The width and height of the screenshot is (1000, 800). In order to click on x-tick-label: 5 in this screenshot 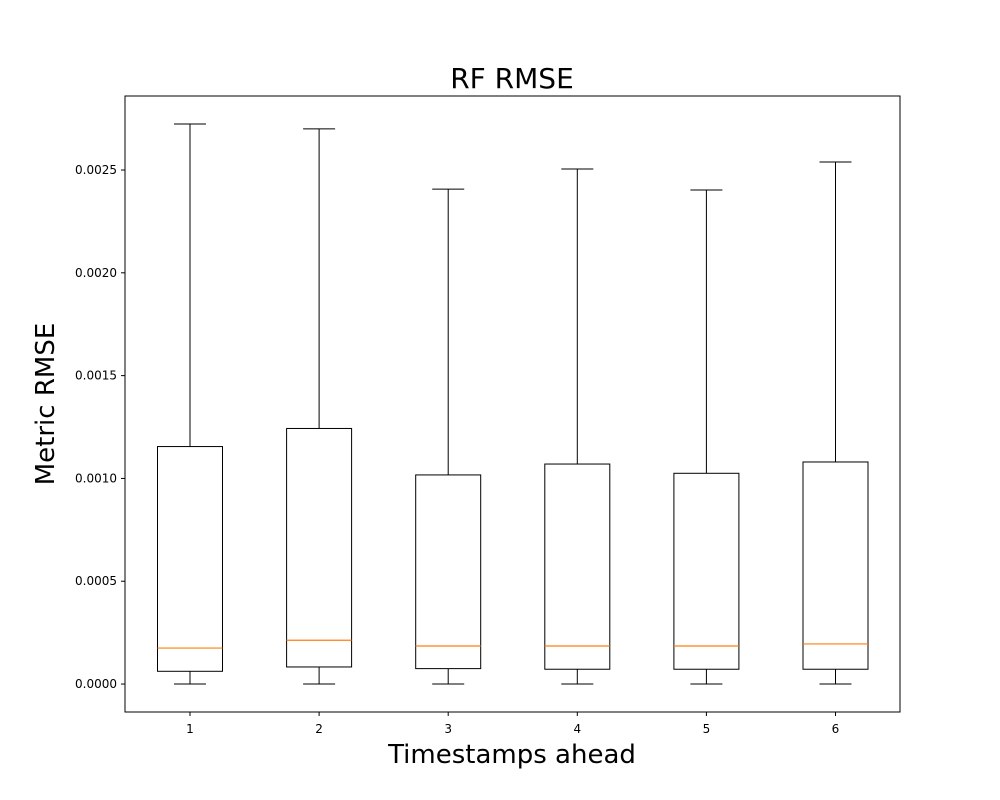, I will do `click(707, 729)`.